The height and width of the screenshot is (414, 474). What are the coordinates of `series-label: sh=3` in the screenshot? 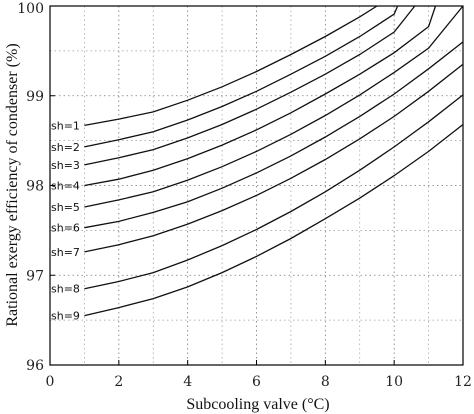 It's located at (65, 165).